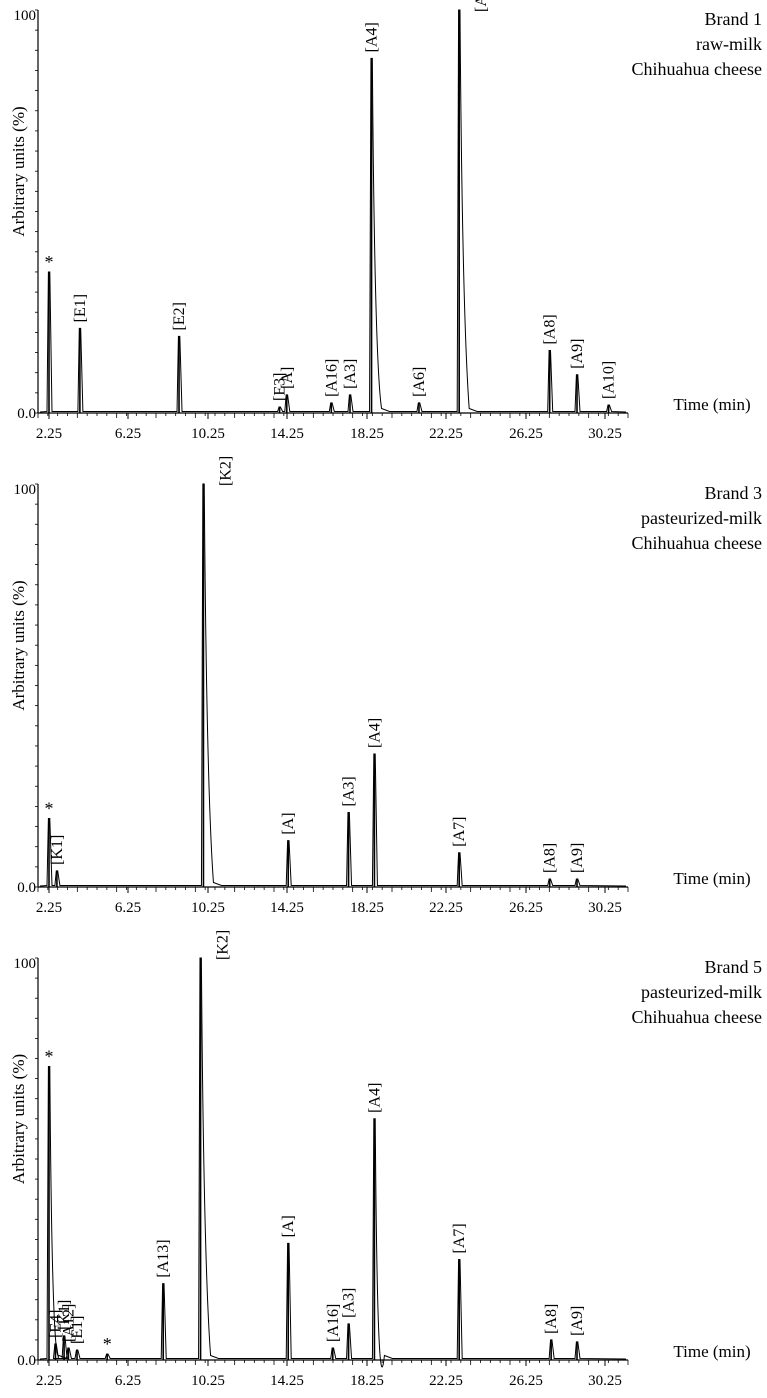 Image resolution: width=767 pixels, height=1398 pixels. Describe the element at coordinates (163, 1258) in the screenshot. I see `peak-label: [A13]` at that location.